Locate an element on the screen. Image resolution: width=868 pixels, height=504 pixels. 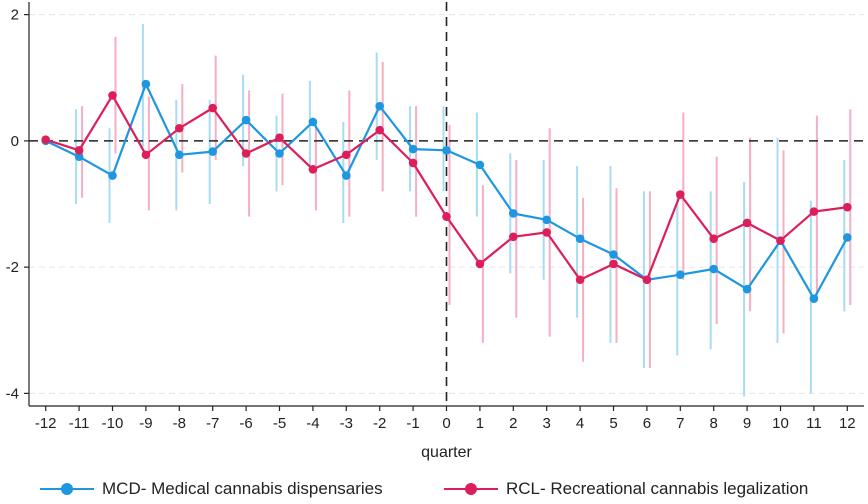
y-tick-label: -2 is located at coordinates (12, 267).